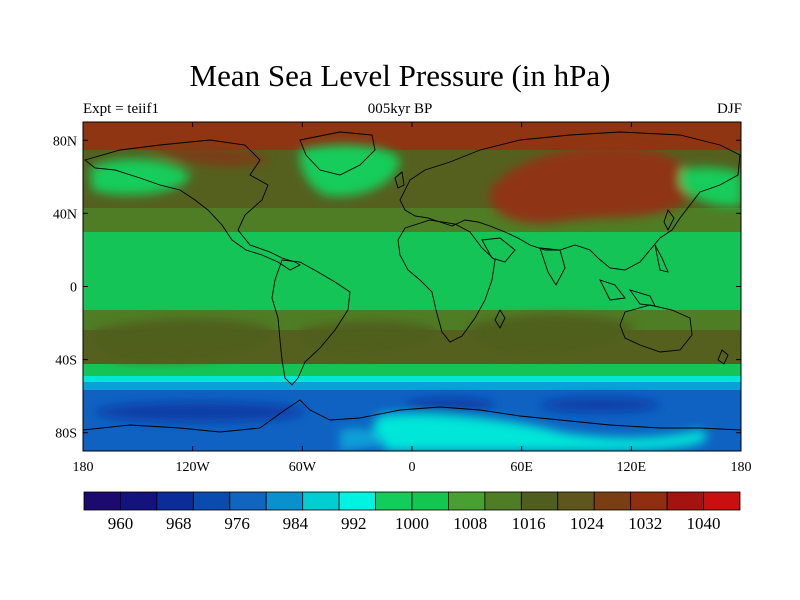 This screenshot has height=600, width=800. I want to click on colorbar-label: 1016, so click(529, 523).